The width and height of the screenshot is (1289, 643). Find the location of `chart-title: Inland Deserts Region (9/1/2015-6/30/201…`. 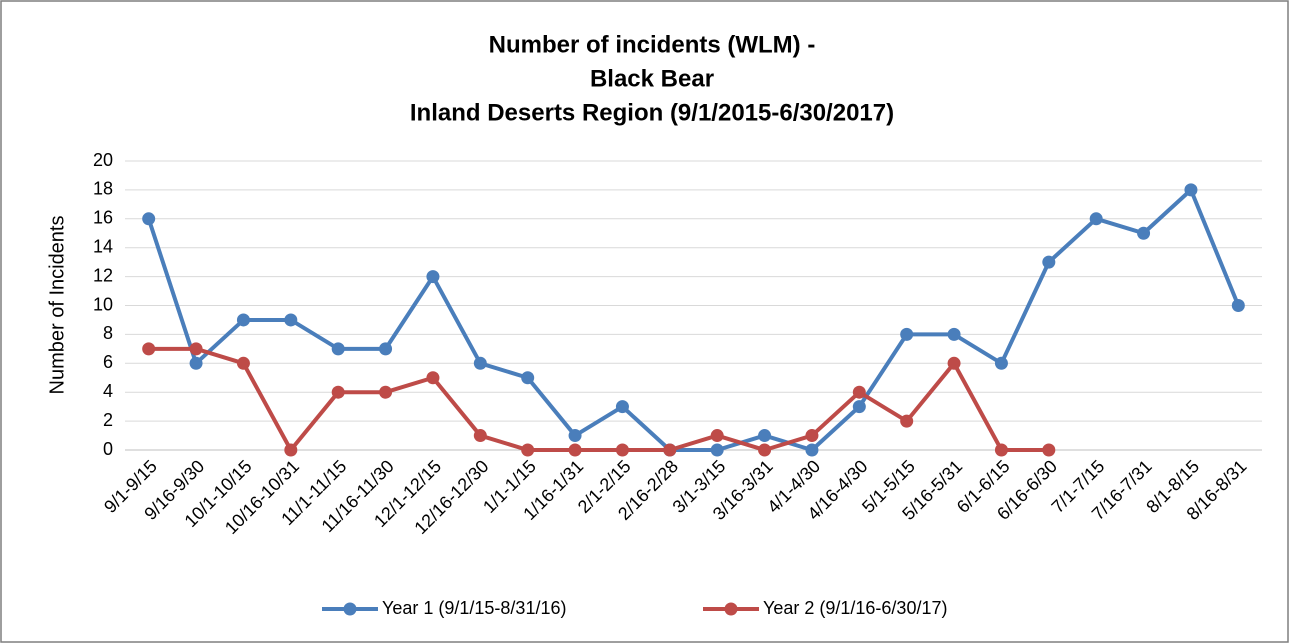

chart-title: Inland Deserts Region (9/1/2015-6/30/201… is located at coordinates (652, 112).